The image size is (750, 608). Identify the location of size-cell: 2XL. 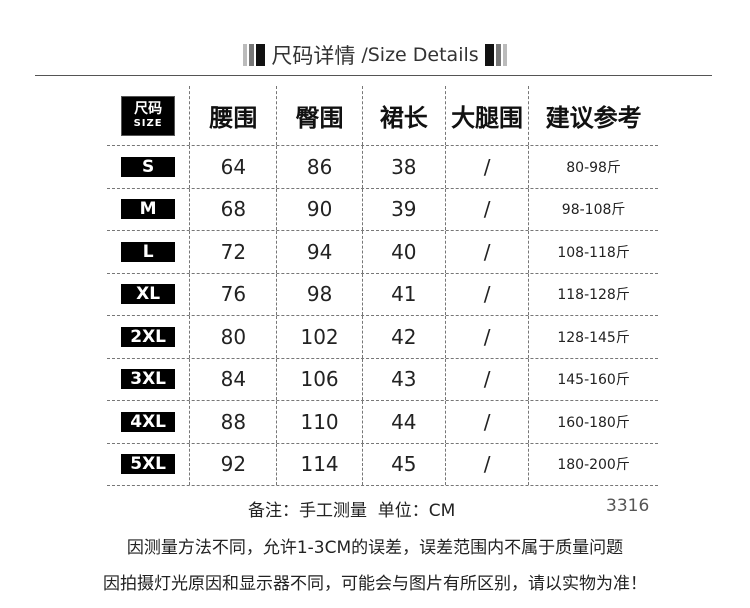
(148, 337).